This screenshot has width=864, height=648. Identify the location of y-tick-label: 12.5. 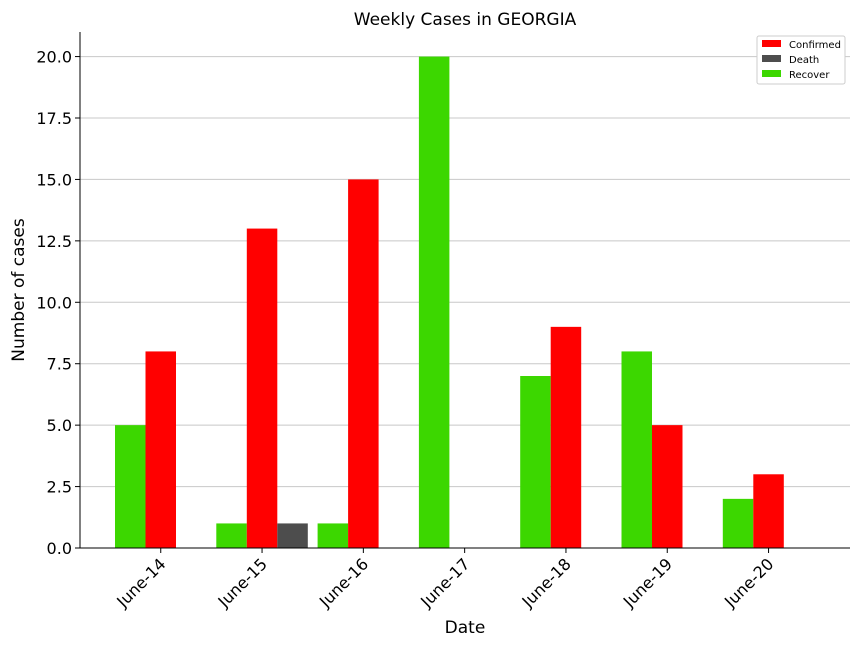
(54, 241).